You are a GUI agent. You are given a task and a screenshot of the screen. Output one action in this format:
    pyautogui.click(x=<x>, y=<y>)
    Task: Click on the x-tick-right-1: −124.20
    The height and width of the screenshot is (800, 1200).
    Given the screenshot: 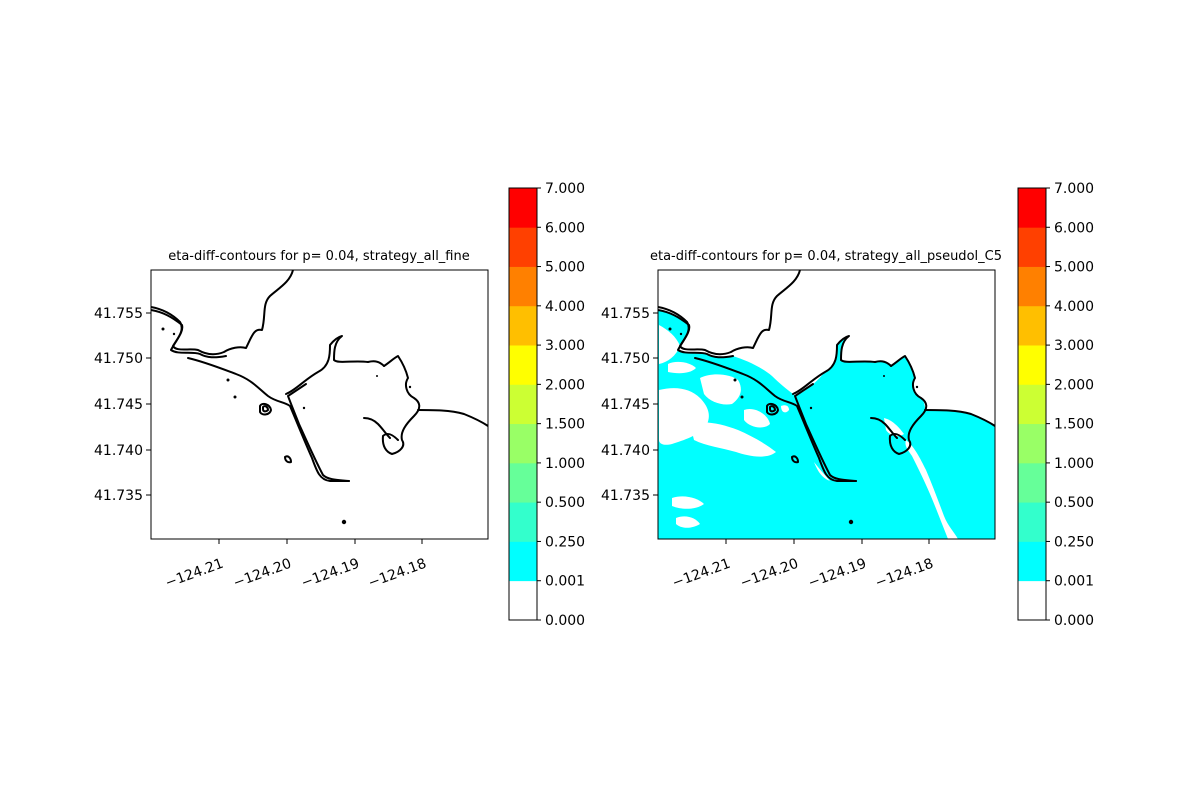 What is the action you would take?
    pyautogui.click(x=769, y=565)
    